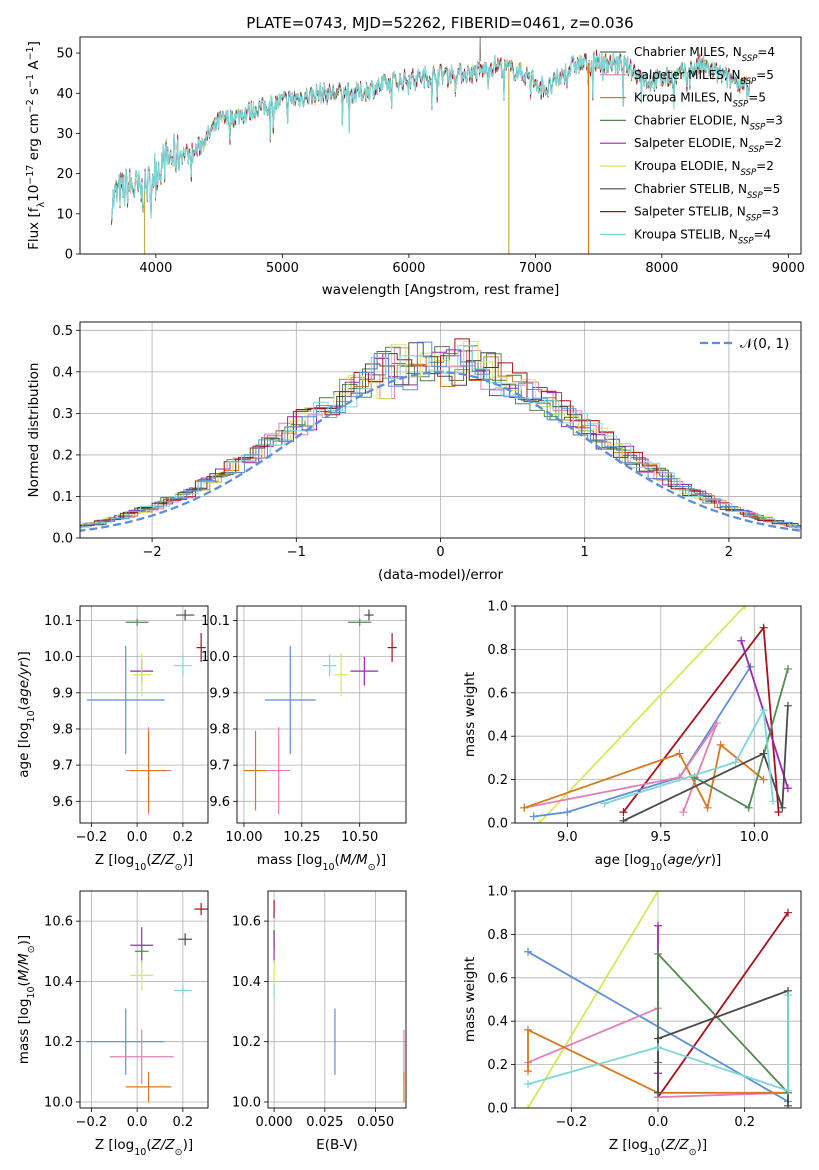  I want to click on x-tick-label: 9.5, so click(660, 837).